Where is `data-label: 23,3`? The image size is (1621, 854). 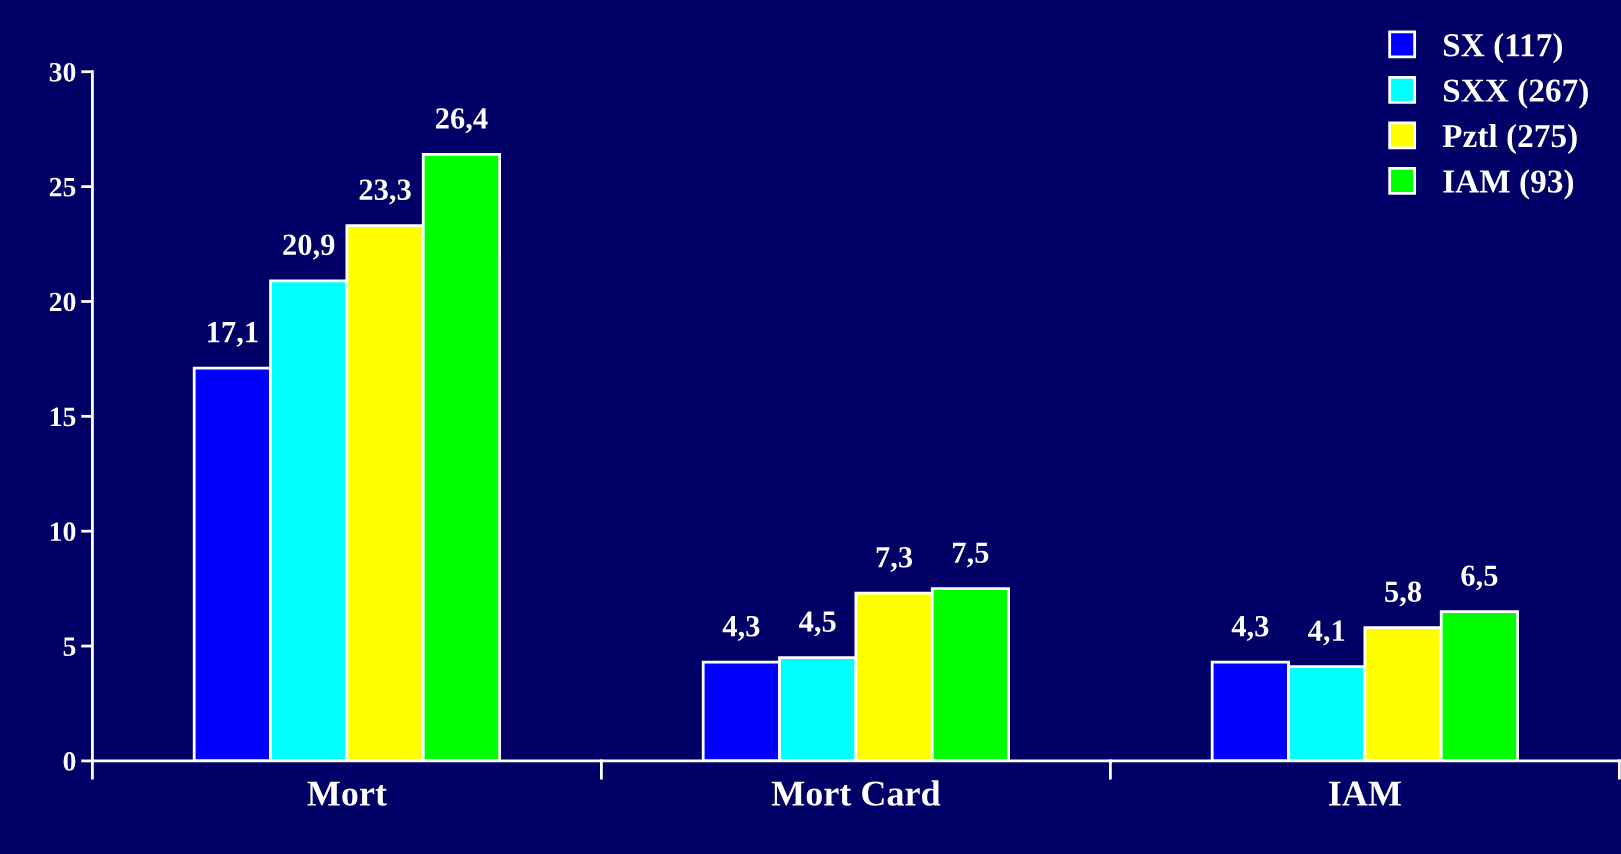
data-label: 23,3 is located at coordinates (385, 192).